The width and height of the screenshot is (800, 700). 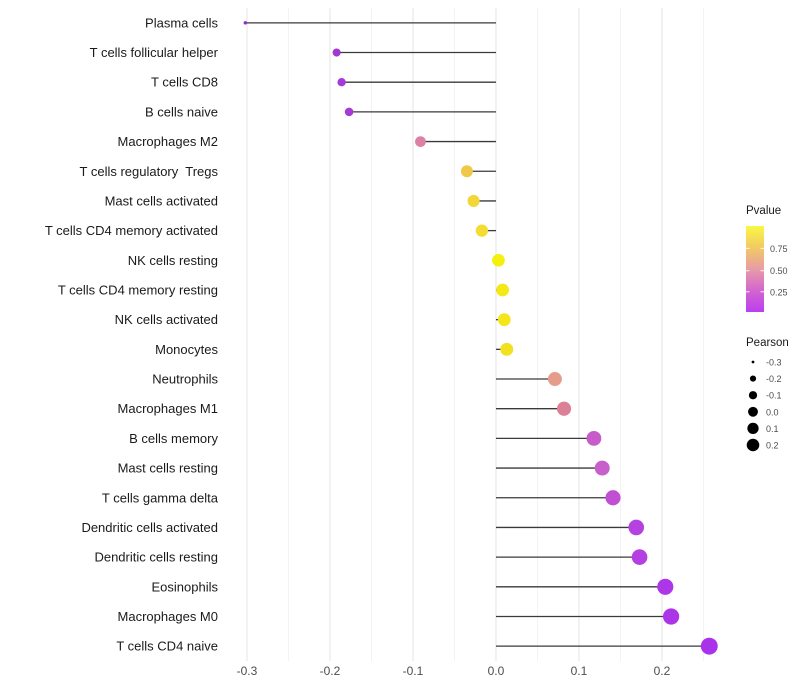 I want to click on x-tick-label: 0.2, so click(x=662, y=671).